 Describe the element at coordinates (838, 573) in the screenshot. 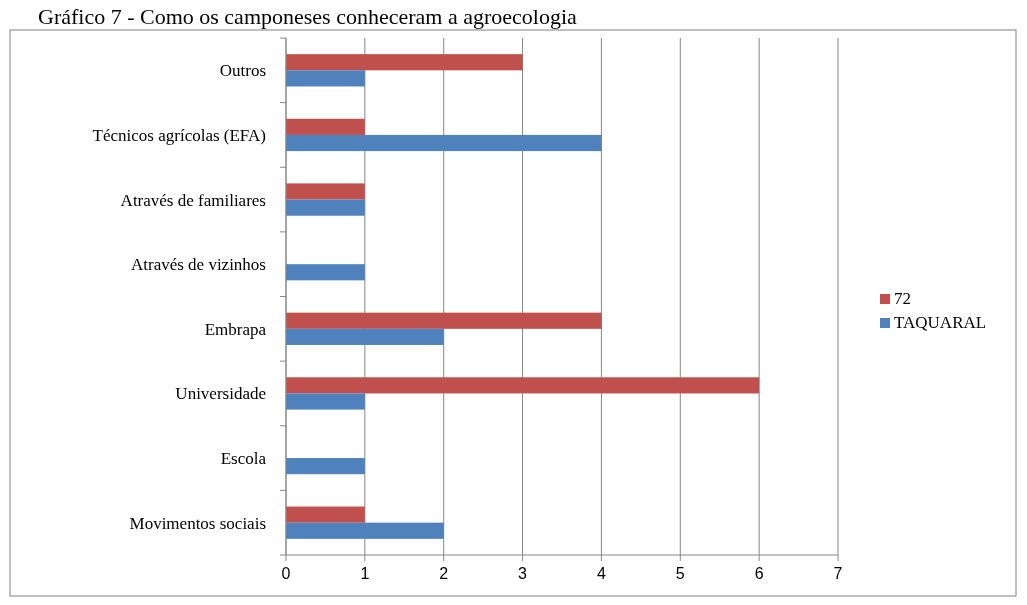

I see `x-tick-label: 7` at that location.